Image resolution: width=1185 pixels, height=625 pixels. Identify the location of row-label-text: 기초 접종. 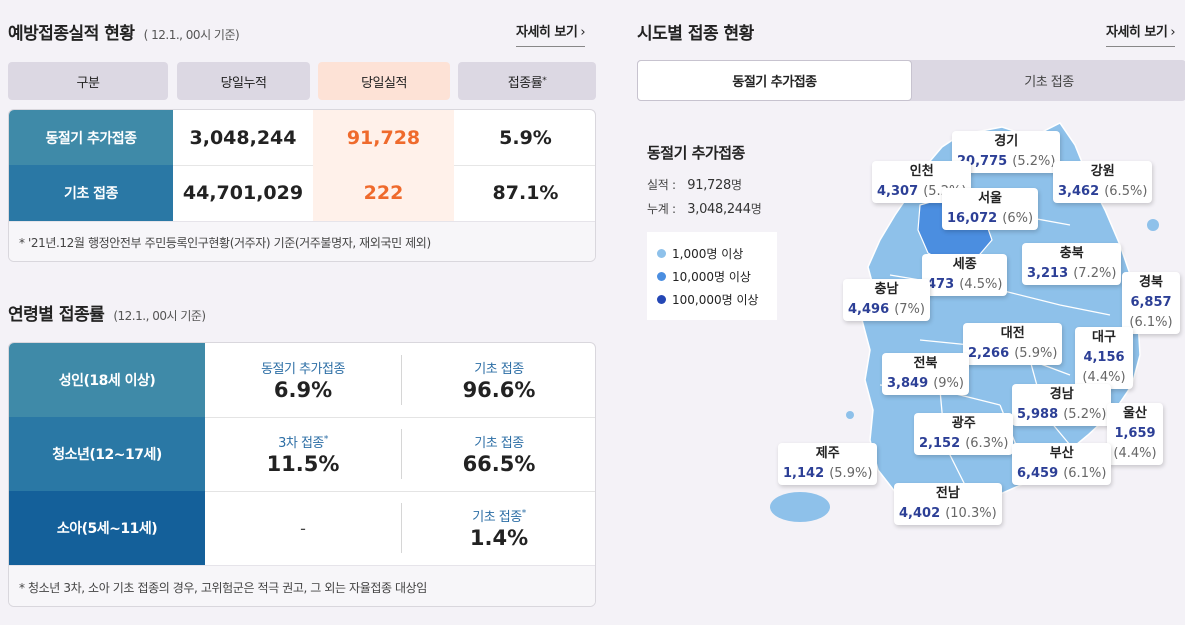
(91, 194).